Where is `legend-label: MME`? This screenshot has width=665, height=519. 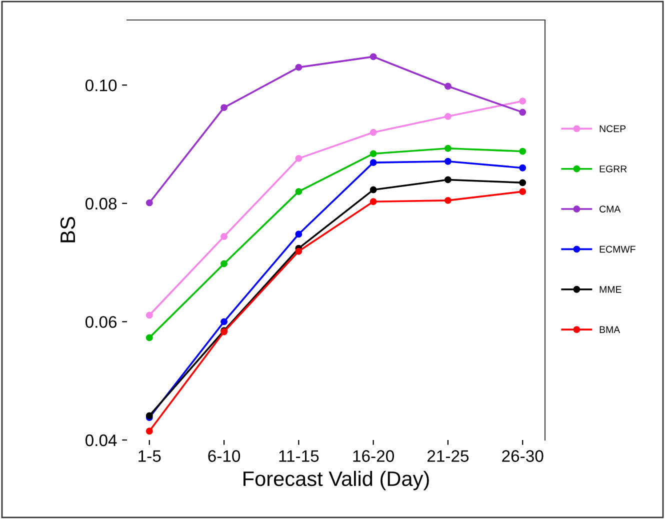 legend-label: MME is located at coordinates (611, 289).